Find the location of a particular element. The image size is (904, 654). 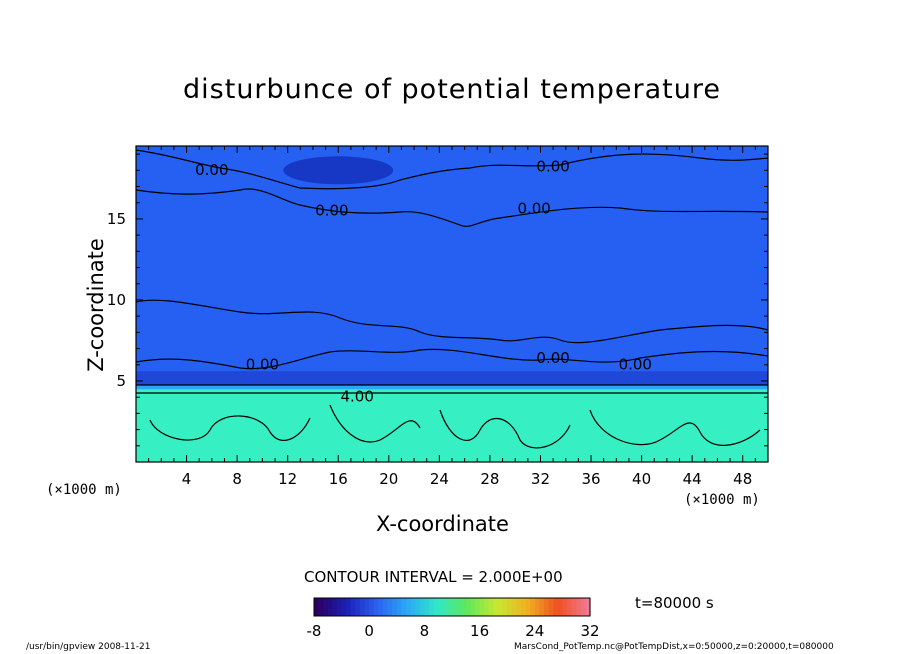

contour-label-0: 0.00 is located at coordinates (211, 170).